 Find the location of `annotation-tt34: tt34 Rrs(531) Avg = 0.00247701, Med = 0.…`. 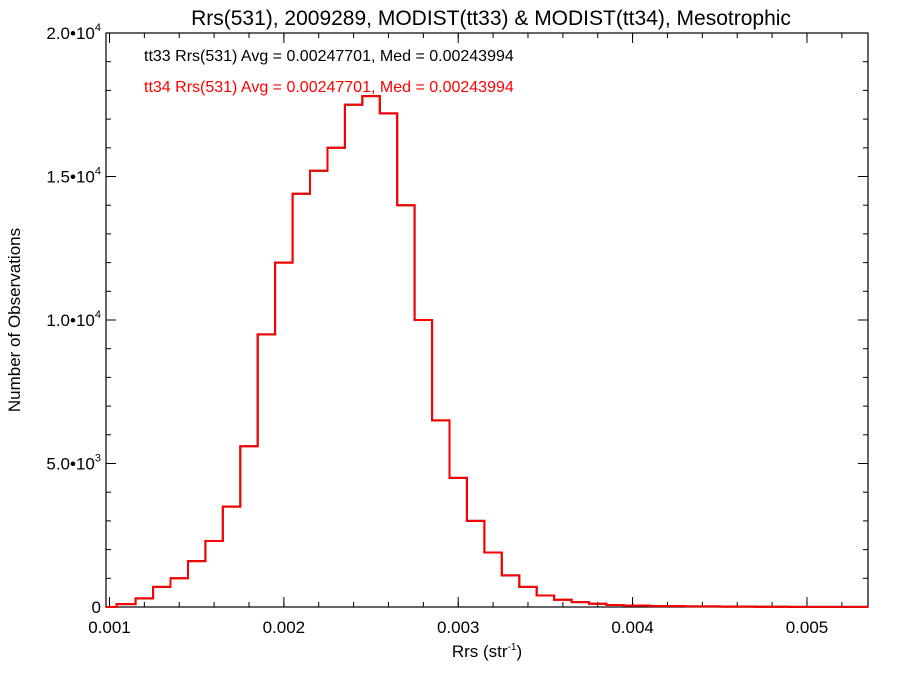

annotation-tt34: tt34 Rrs(531) Avg = 0.00247701, Med = 0.… is located at coordinates (329, 87).